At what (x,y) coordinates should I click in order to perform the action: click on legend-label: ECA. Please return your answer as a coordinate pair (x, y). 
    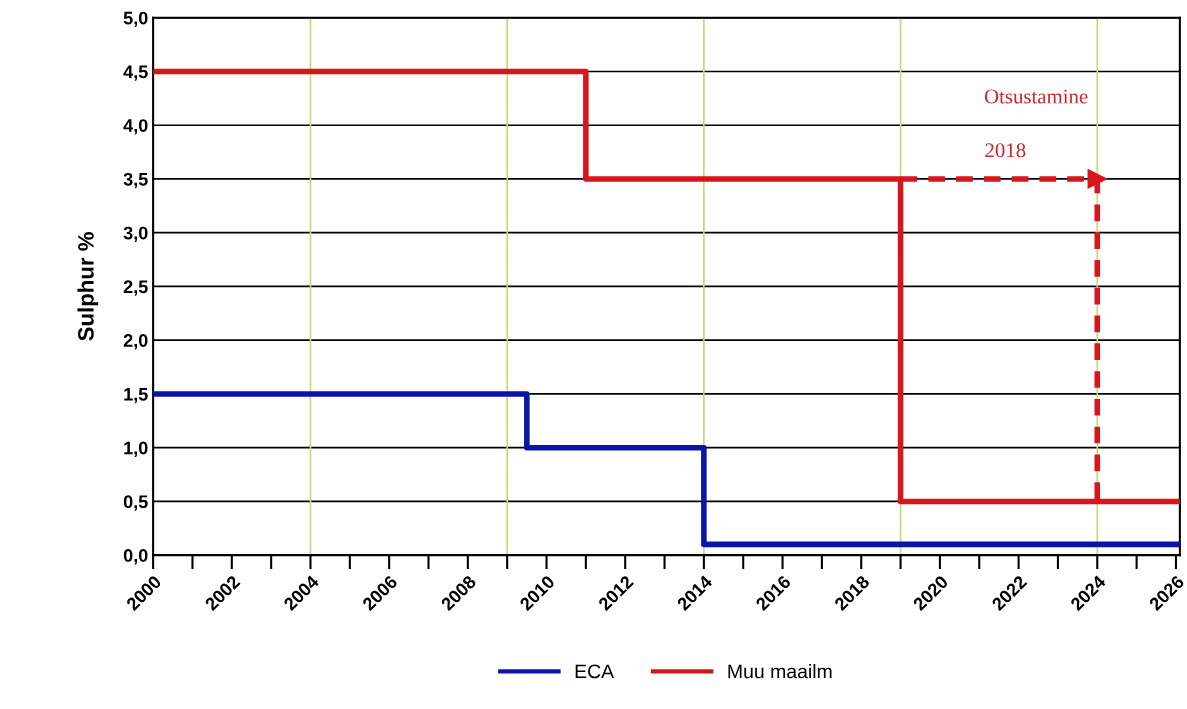
    Looking at the image, I should click on (595, 671).